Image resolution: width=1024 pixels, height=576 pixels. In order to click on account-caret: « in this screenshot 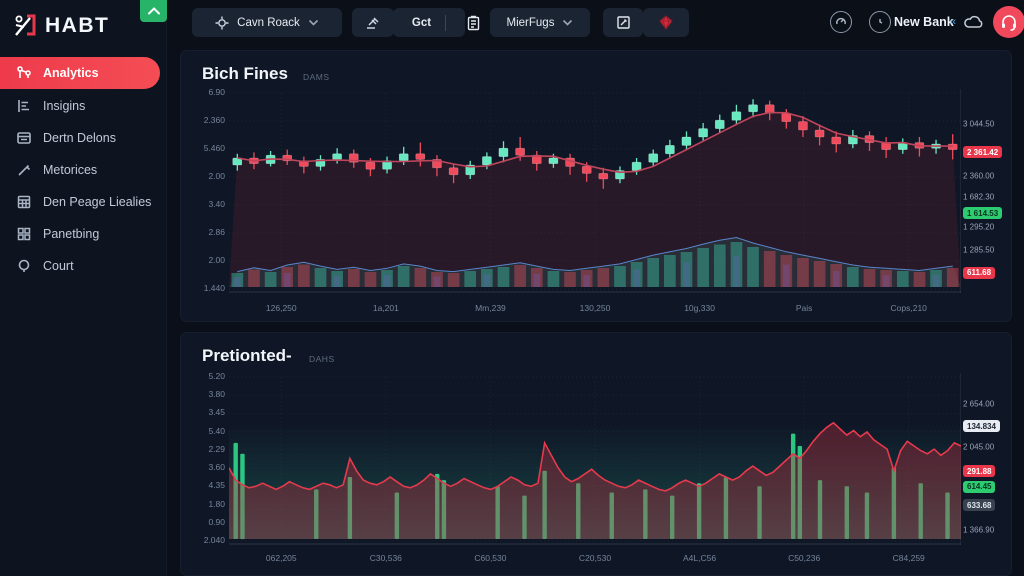, I will do `click(953, 22)`.